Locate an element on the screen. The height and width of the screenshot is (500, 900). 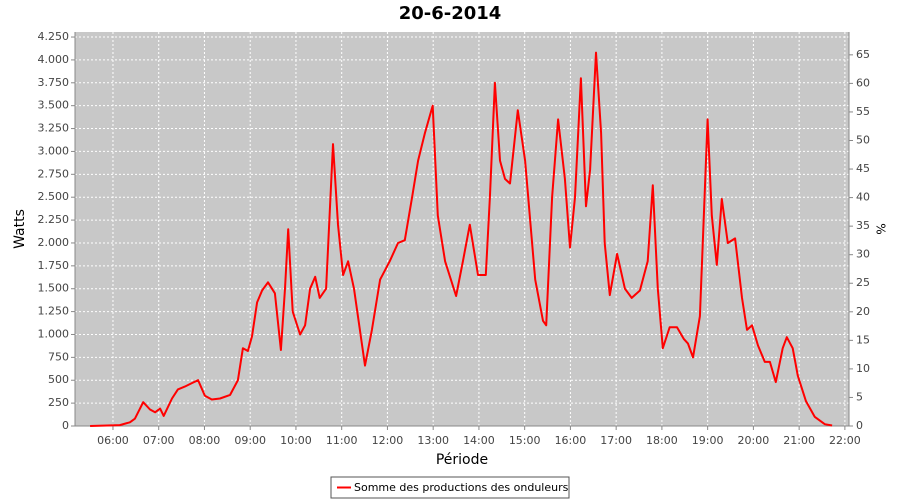
x-tick-label: 06:00 is located at coordinates (113, 440).